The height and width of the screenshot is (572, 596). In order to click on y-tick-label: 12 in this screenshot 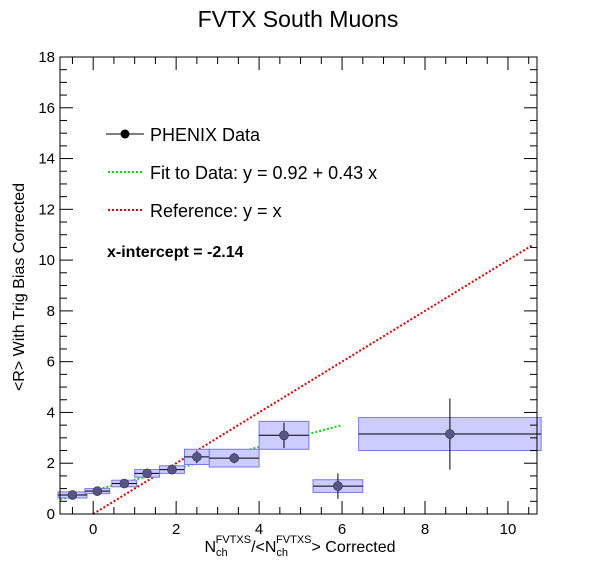, I will do `click(46, 209)`.